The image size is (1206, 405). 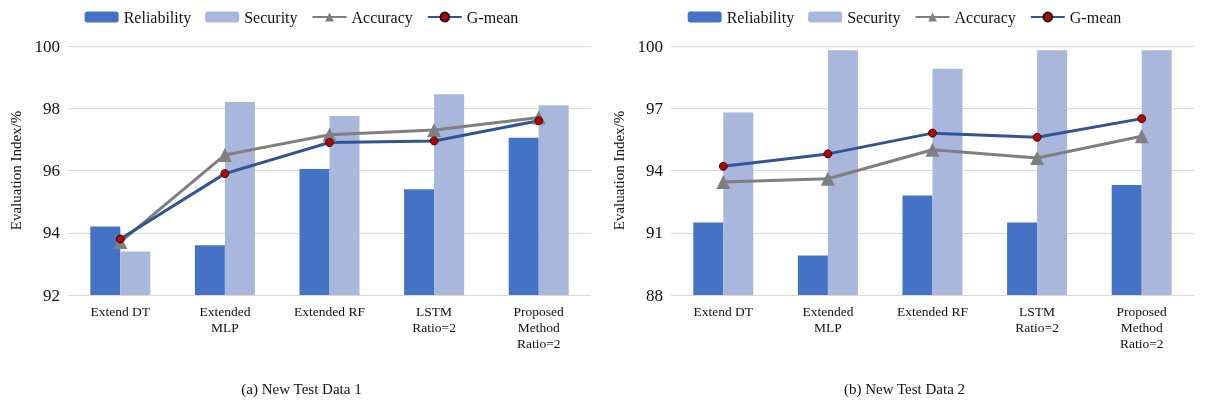 What do you see at coordinates (51, 170) in the screenshot?
I see `y-tick-label: 96` at bounding box center [51, 170].